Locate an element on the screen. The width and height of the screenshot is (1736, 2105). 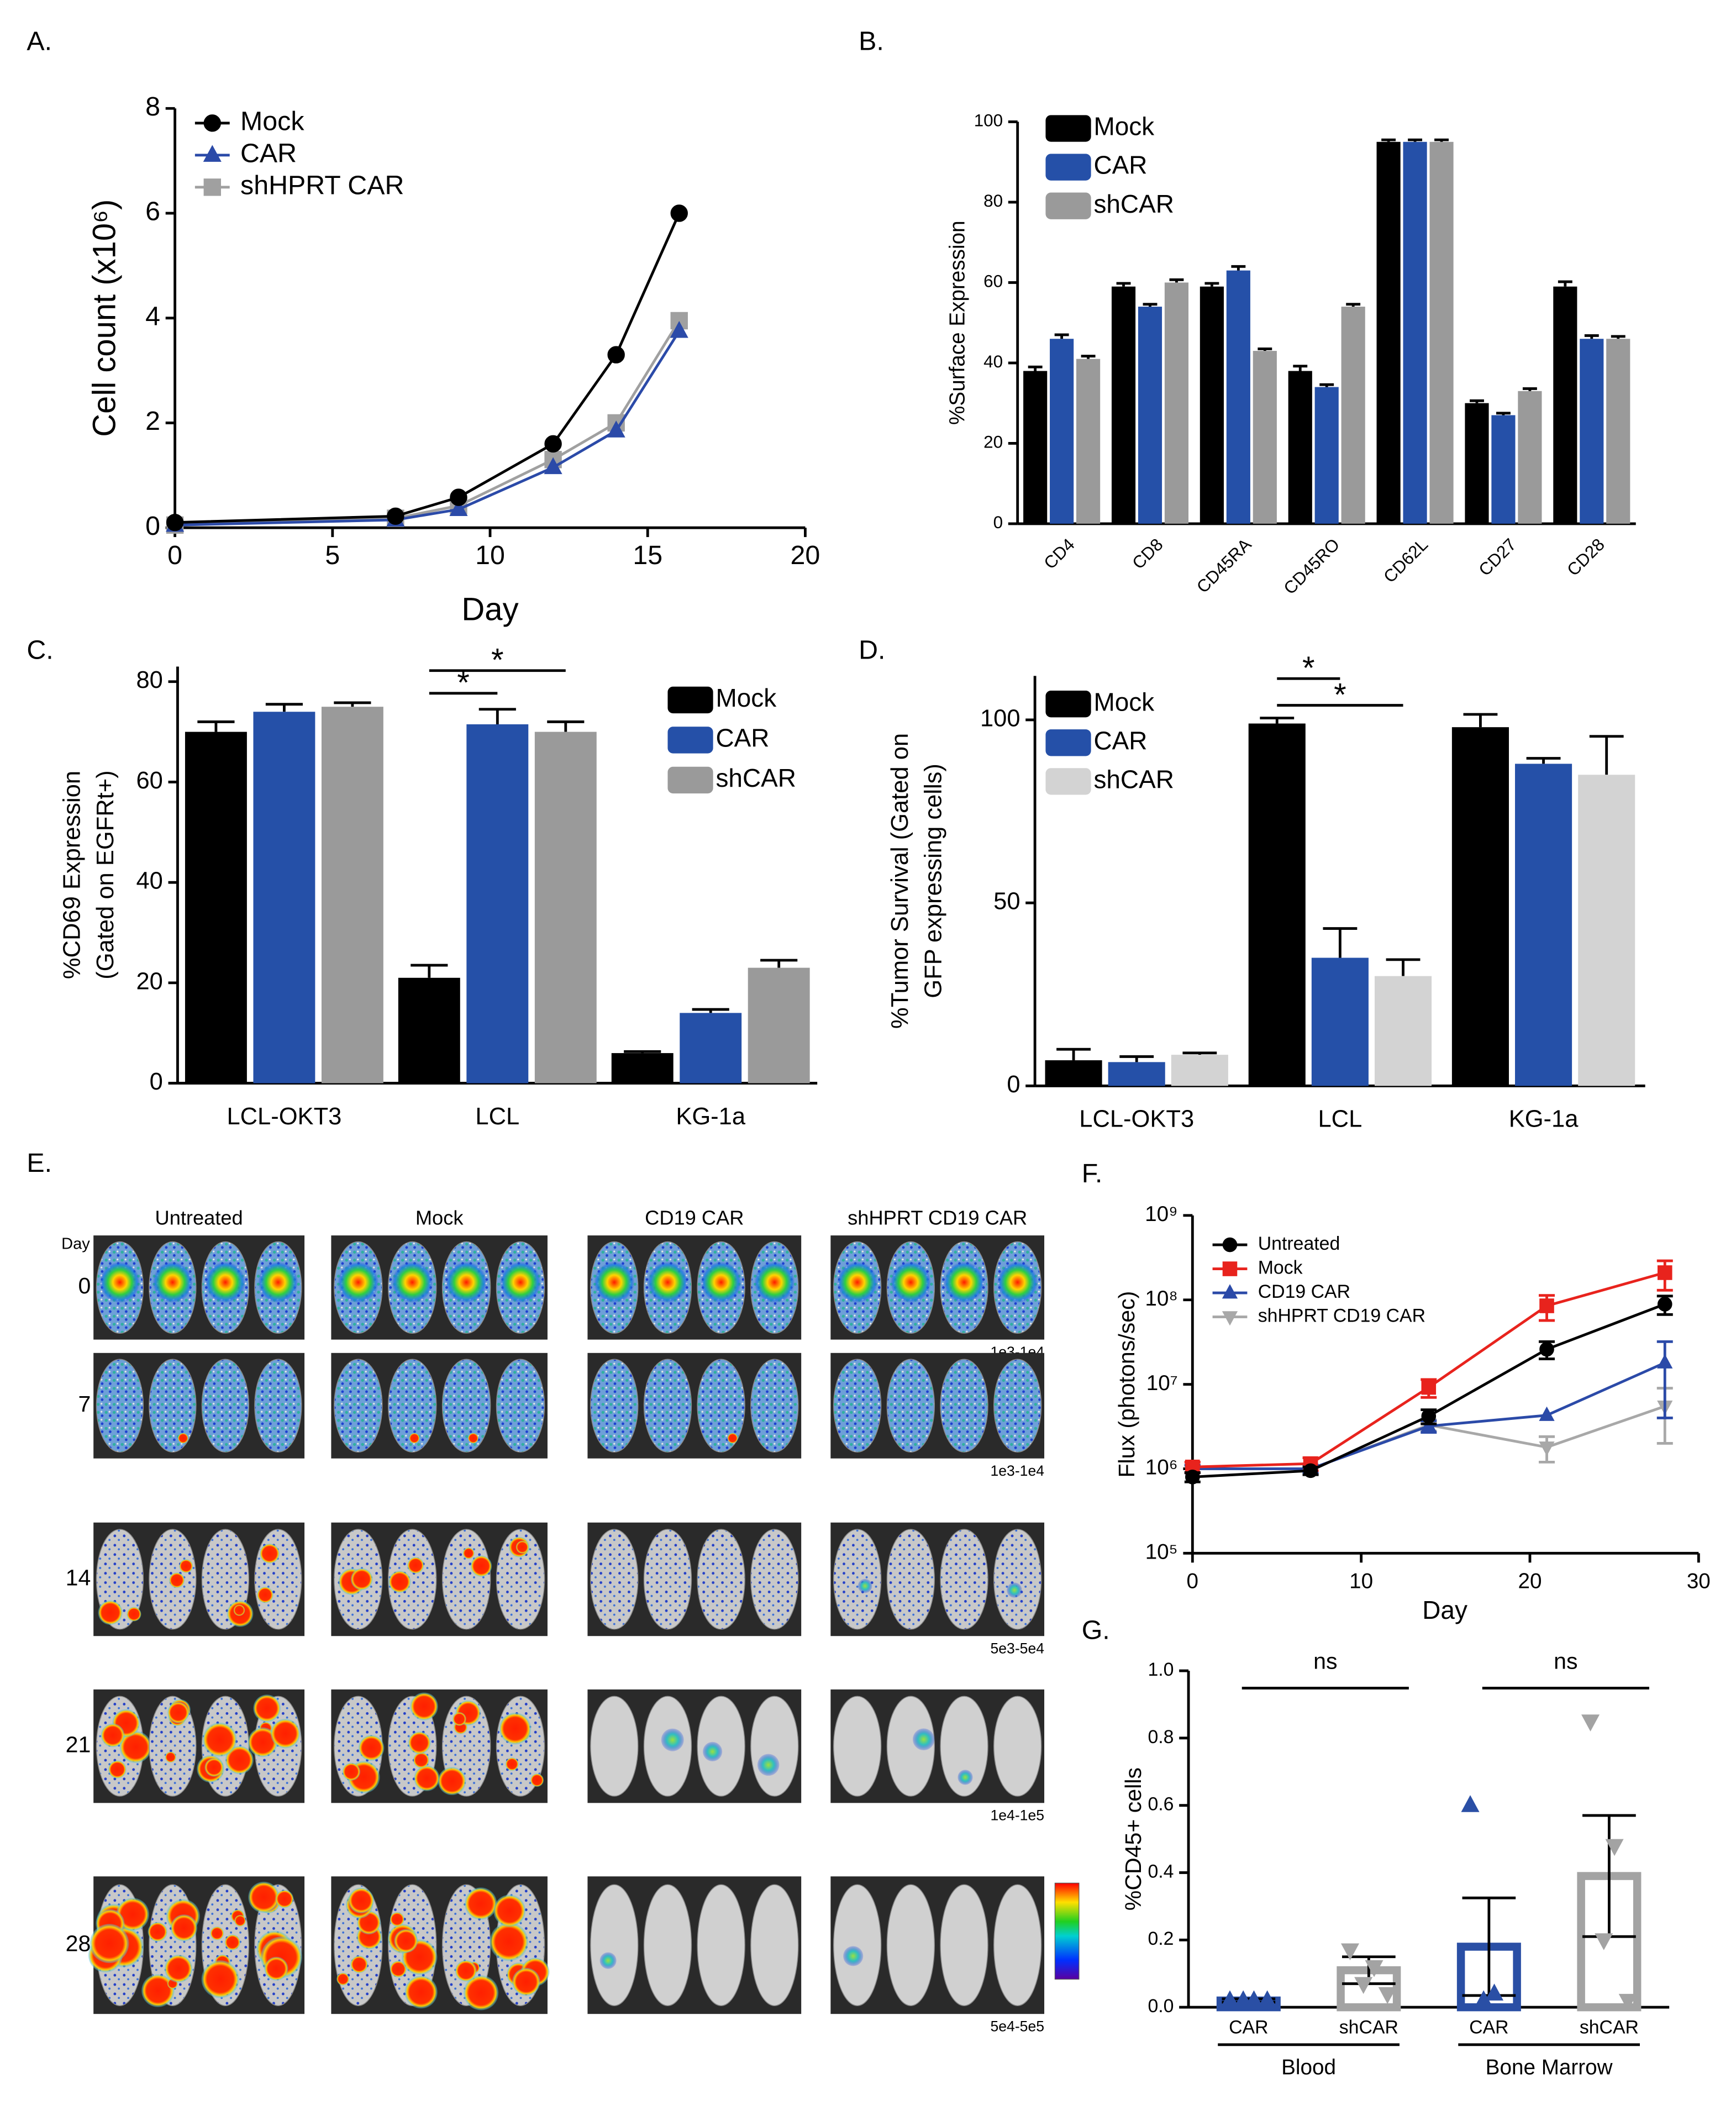
day-label: 14 is located at coordinates (78, 1578).